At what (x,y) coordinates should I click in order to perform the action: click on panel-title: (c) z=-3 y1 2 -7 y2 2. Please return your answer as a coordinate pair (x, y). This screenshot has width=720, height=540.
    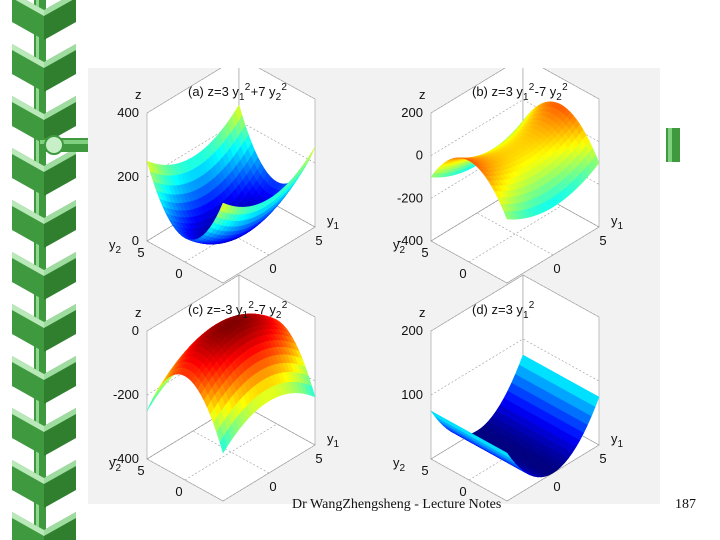
    Looking at the image, I should click on (238, 310).